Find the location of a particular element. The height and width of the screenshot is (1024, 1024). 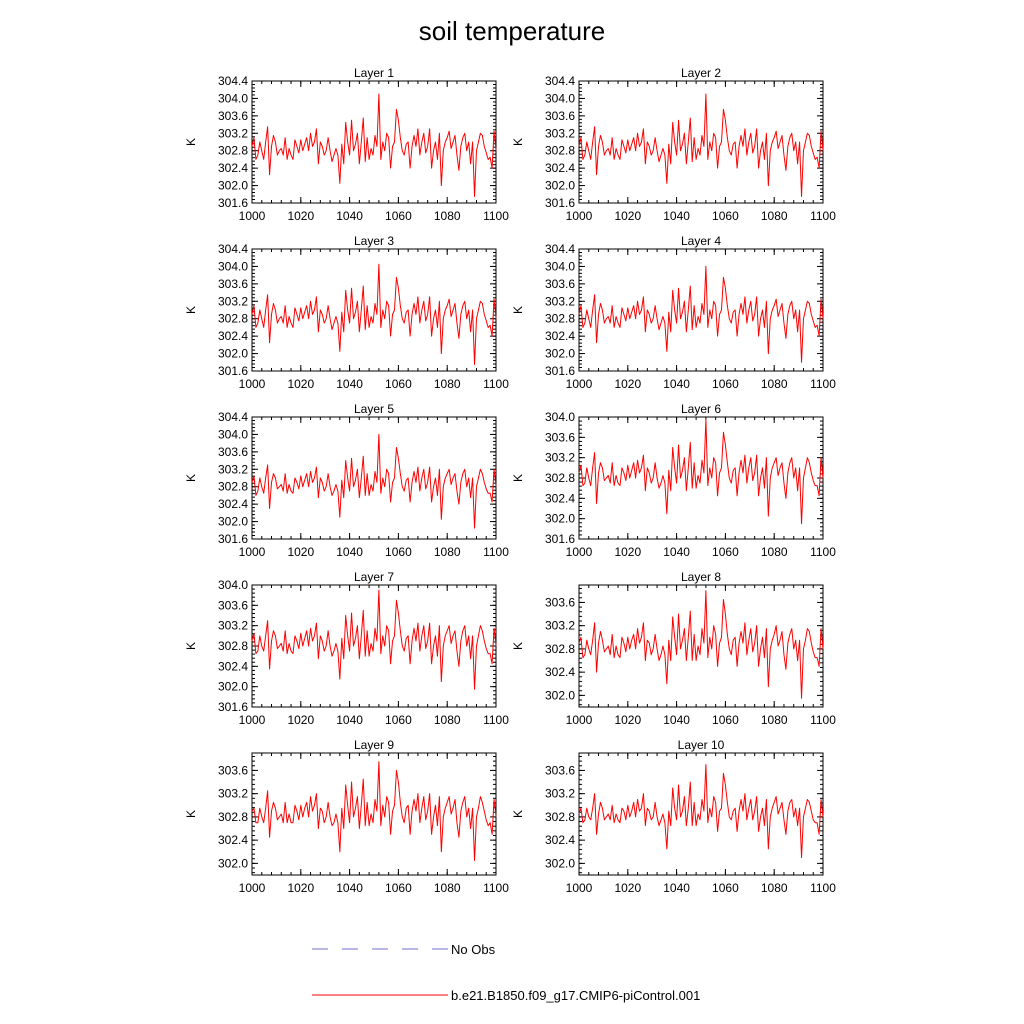

panel-title: Layer 3 is located at coordinates (374, 241).